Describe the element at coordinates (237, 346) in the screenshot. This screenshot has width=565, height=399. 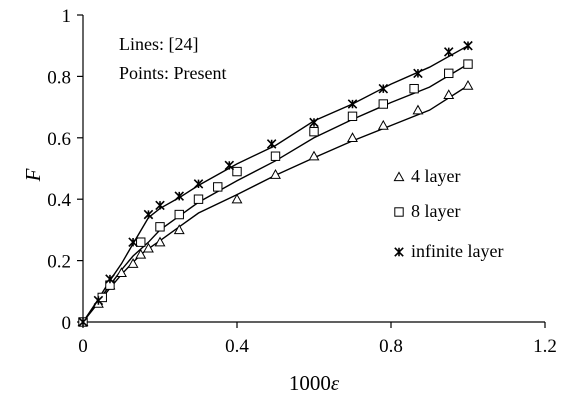
I see `x-tick-label: 0.4` at that location.